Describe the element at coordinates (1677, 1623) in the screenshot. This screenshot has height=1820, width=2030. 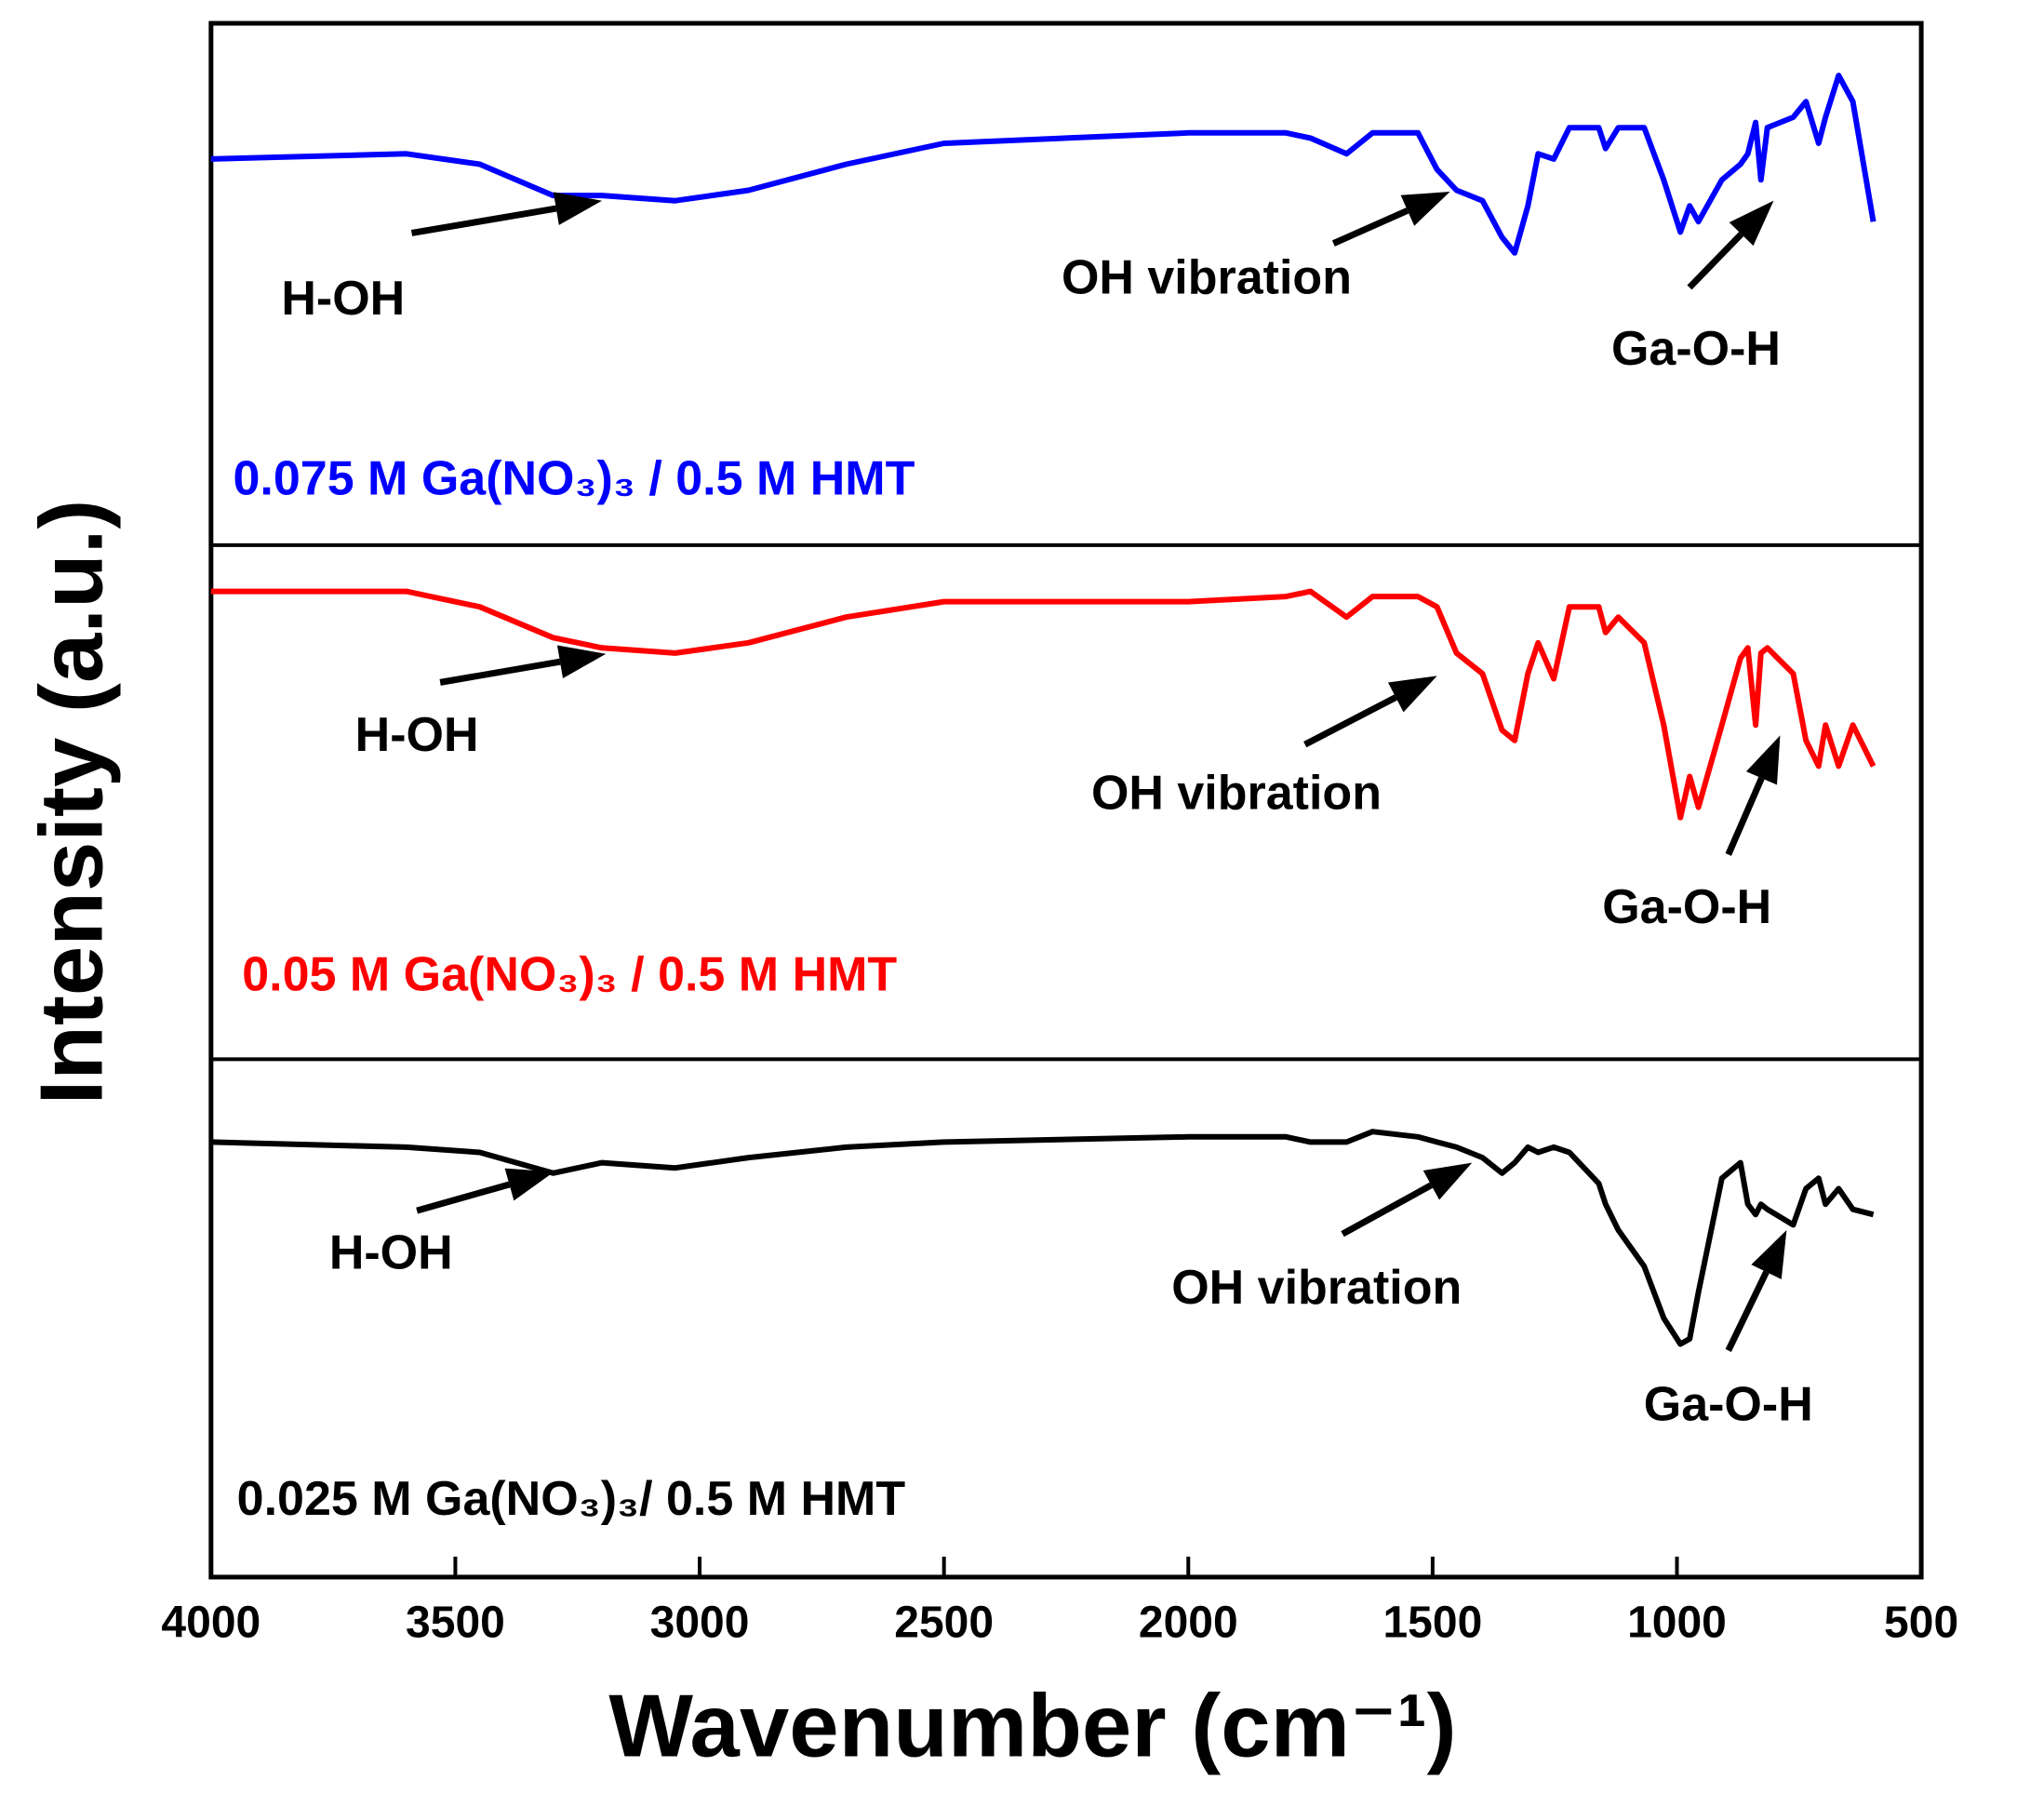
I see `x-tick-label: 1000` at that location.